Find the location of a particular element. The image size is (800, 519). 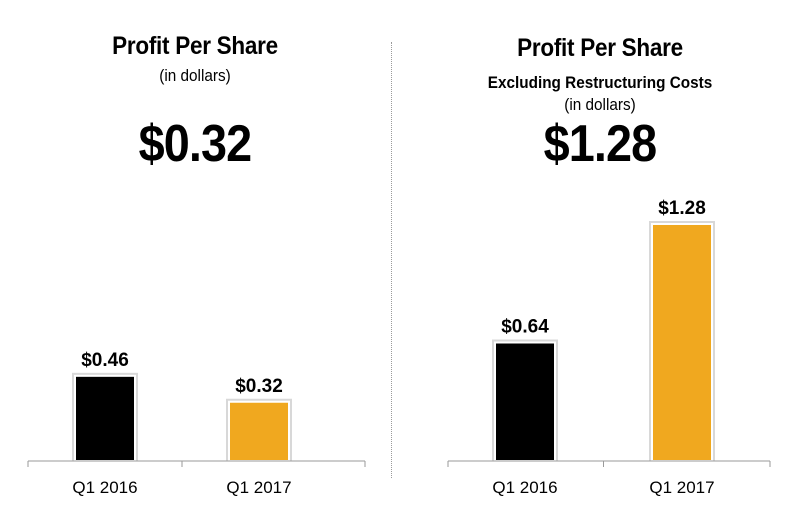

panel-divider is located at coordinates (391, 260).